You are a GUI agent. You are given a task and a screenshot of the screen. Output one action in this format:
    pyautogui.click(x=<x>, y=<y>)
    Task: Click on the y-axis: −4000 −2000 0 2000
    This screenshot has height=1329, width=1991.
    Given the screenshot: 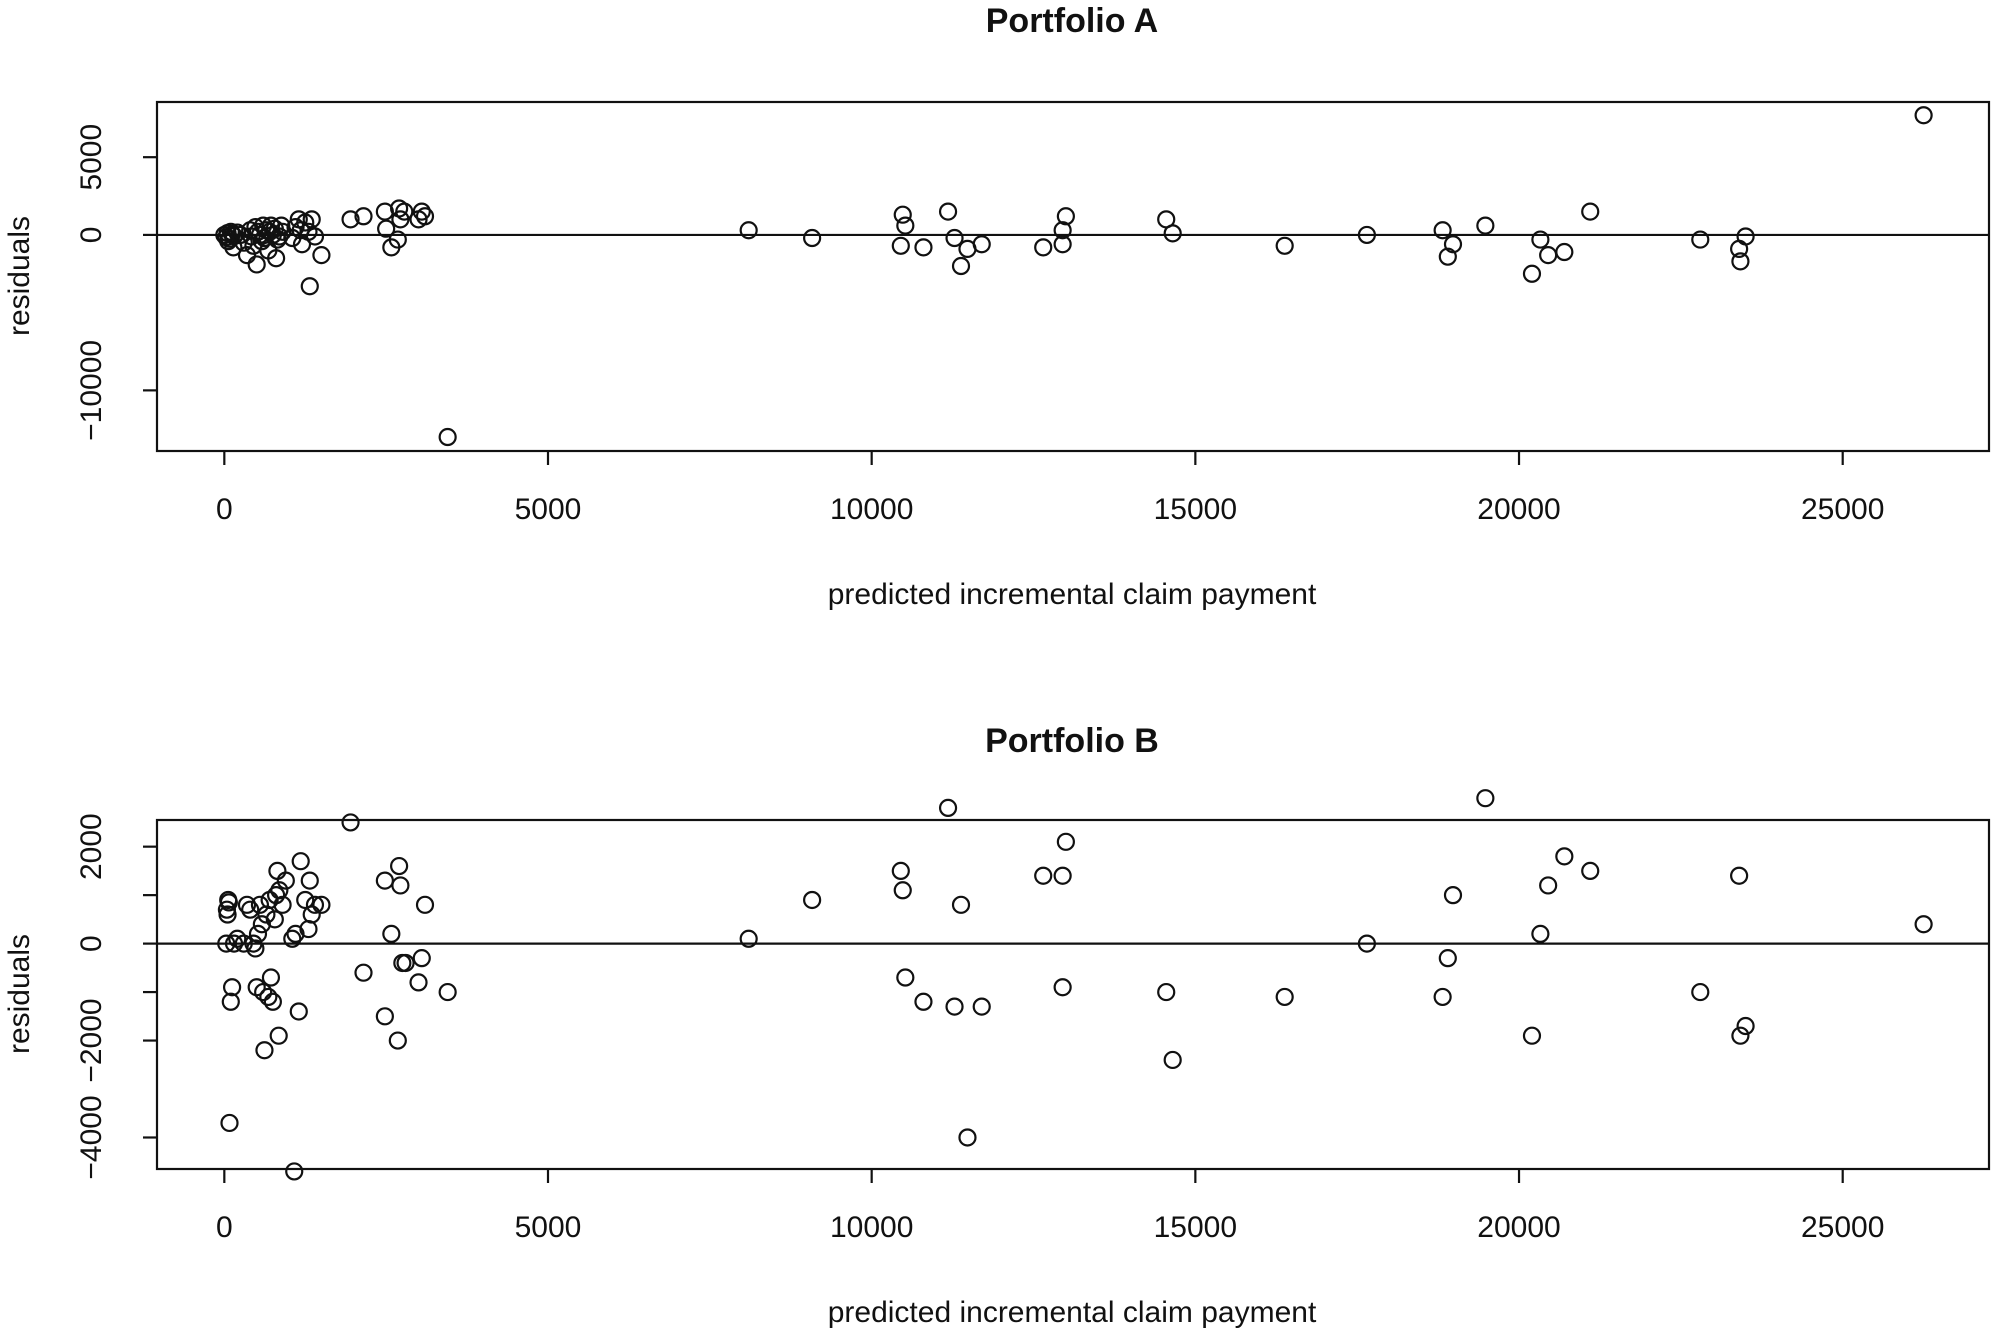 What is the action you would take?
    pyautogui.click(x=116, y=996)
    